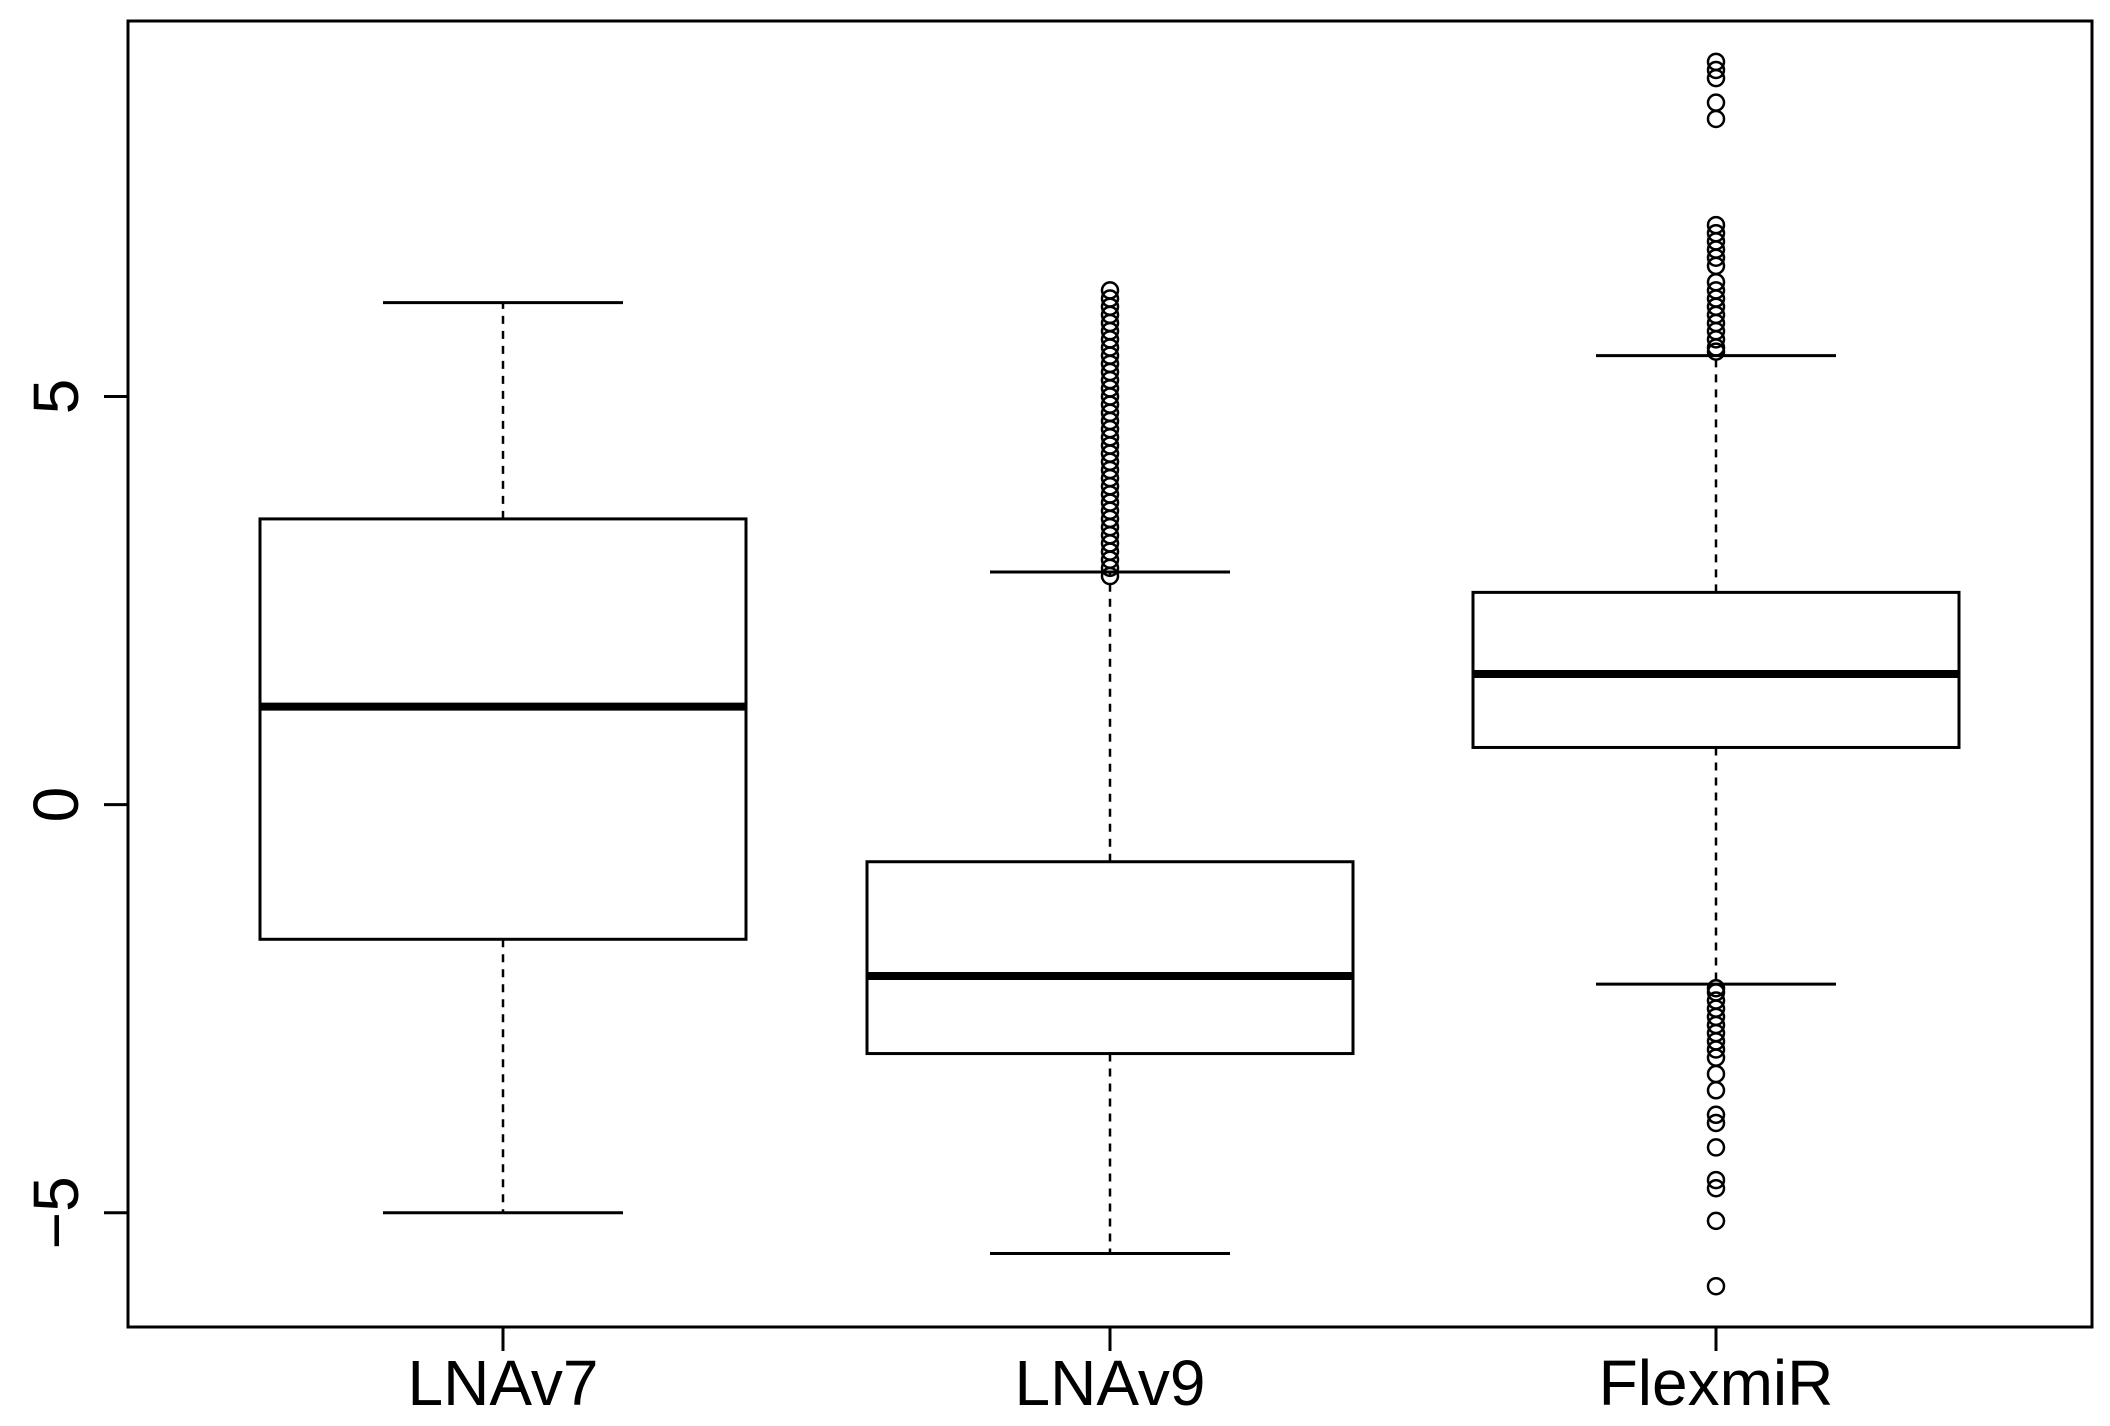 Image resolution: width=2110 pixels, height=1426 pixels. I want to click on y-tick-label: 0, so click(56, 805).